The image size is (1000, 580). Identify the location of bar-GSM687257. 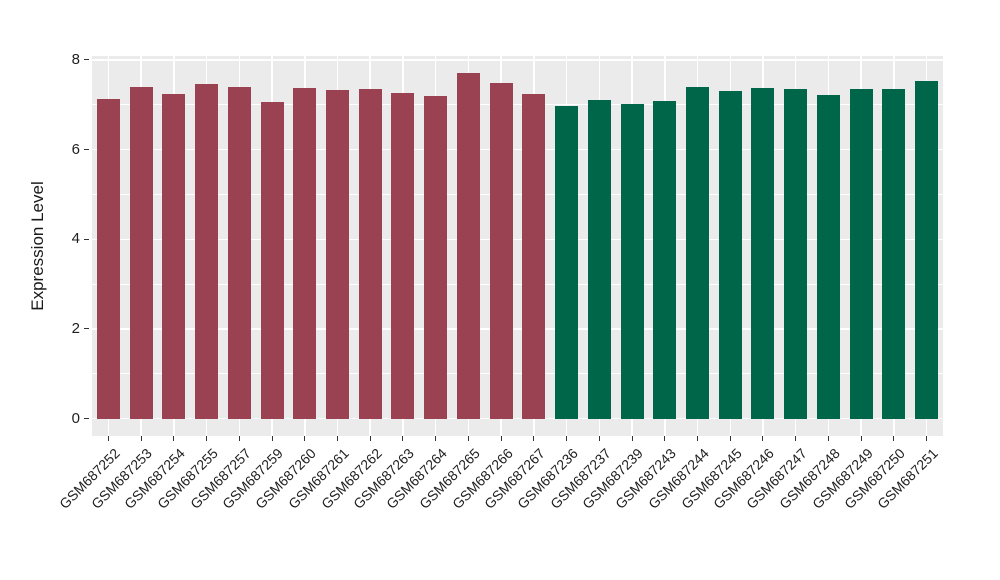
(239, 253).